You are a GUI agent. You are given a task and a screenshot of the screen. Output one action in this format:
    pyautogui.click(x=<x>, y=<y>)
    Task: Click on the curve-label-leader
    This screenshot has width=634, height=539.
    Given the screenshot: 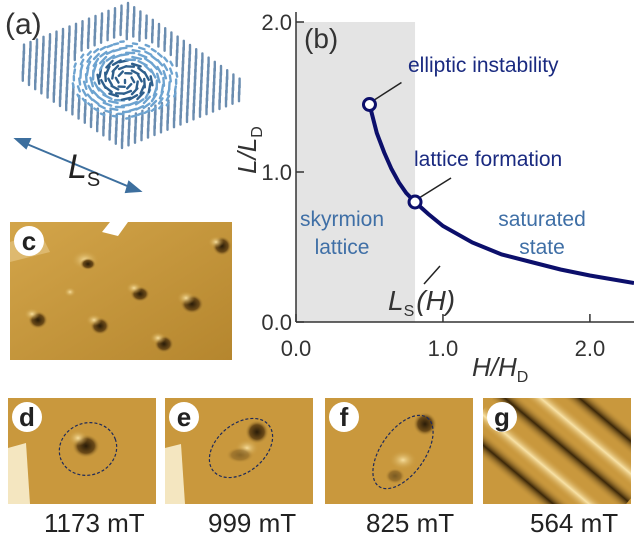 What is the action you would take?
    pyautogui.click(x=432, y=275)
    